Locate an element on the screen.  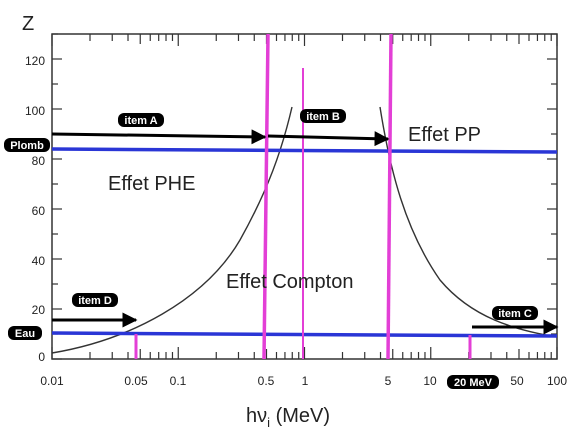
energy-line-5-mev is located at coordinates (389, 196).